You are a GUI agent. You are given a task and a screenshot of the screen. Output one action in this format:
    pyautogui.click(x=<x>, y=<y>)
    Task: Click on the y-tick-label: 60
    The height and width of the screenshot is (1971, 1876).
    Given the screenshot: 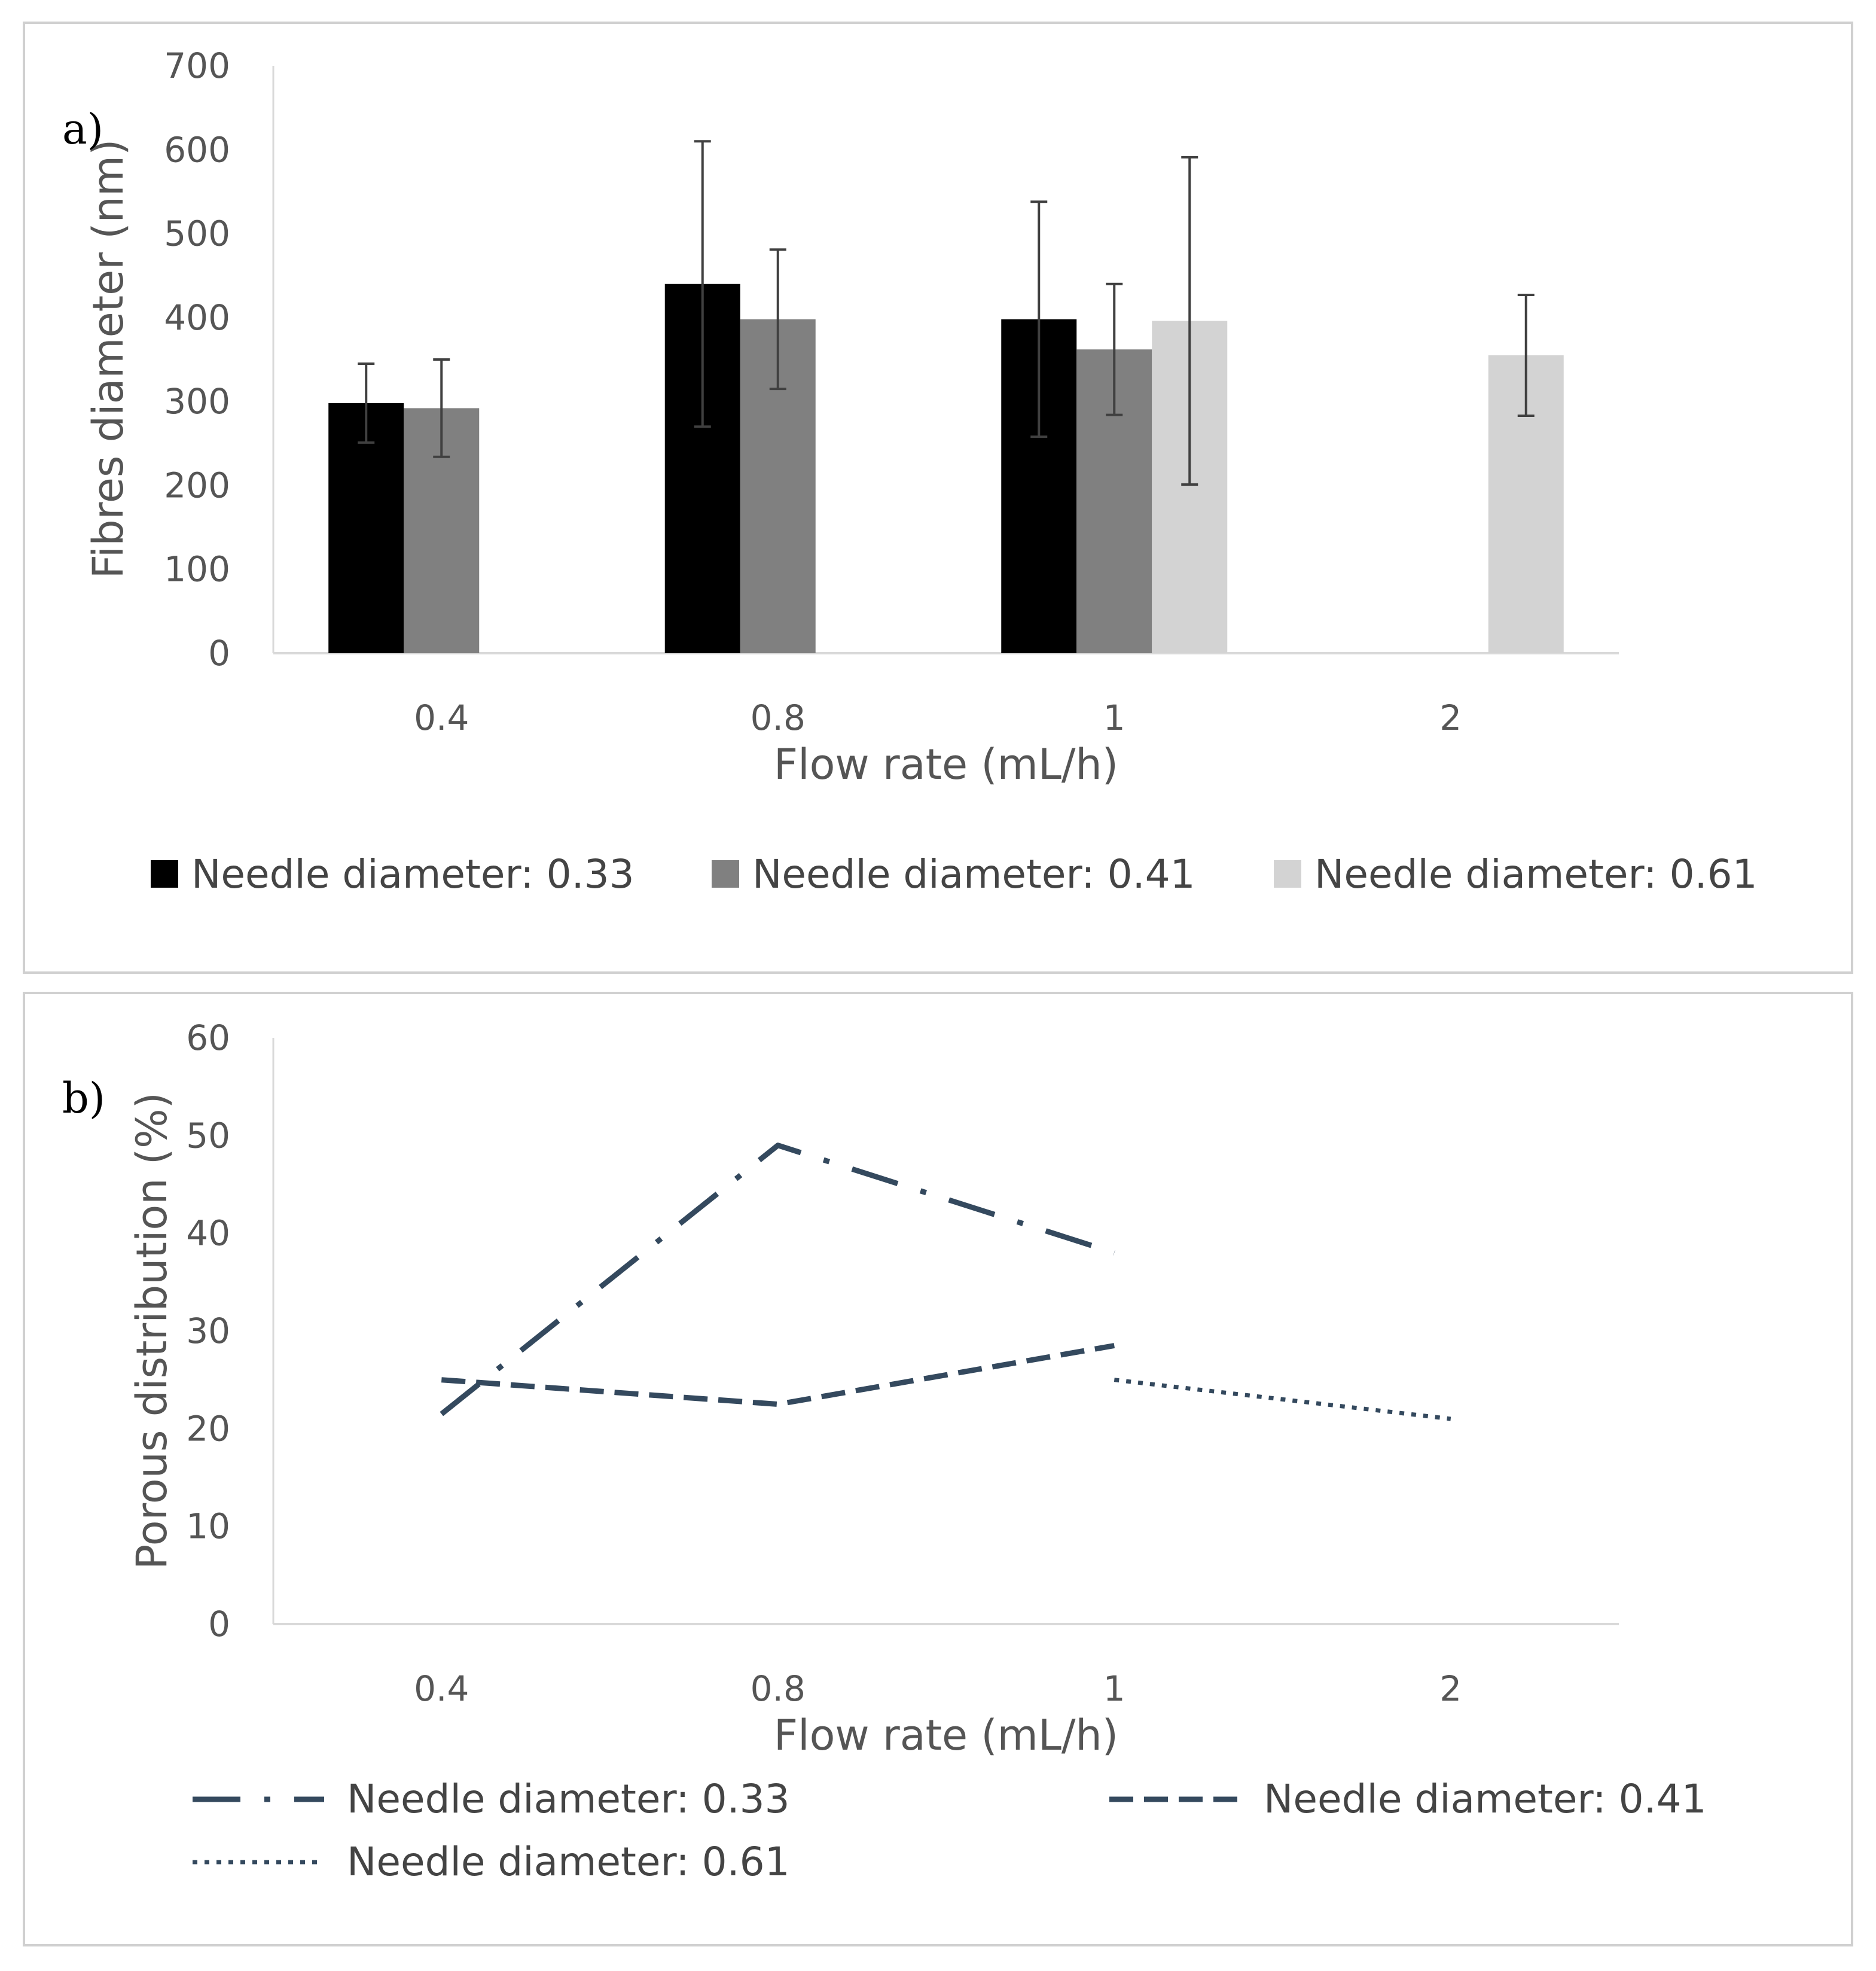 What is the action you would take?
    pyautogui.click(x=208, y=1038)
    